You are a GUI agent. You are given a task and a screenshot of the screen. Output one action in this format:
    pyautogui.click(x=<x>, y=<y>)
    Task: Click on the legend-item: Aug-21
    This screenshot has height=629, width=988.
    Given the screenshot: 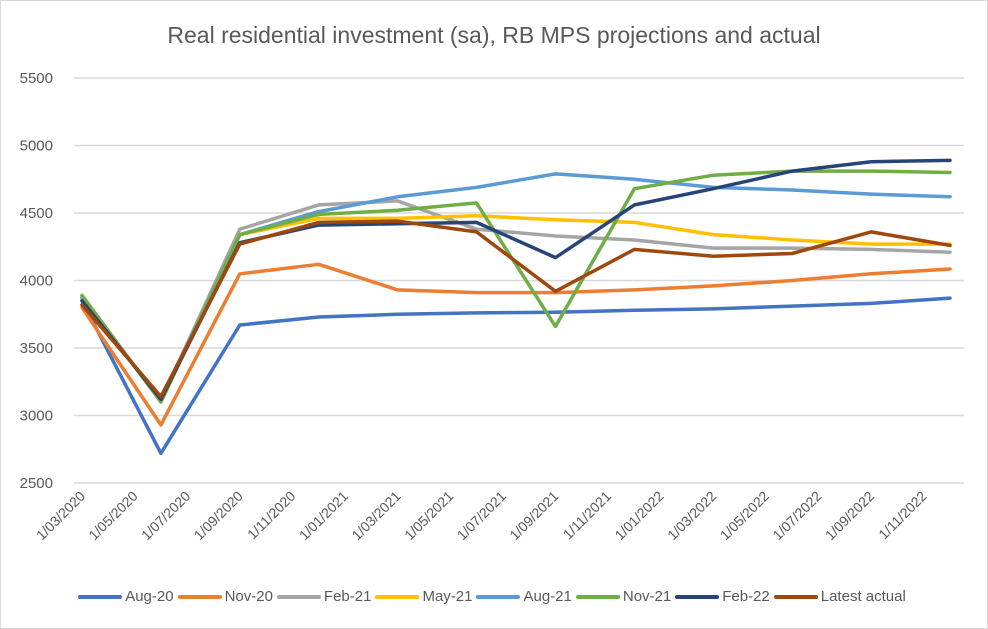 What is the action you would take?
    pyautogui.click(x=524, y=596)
    